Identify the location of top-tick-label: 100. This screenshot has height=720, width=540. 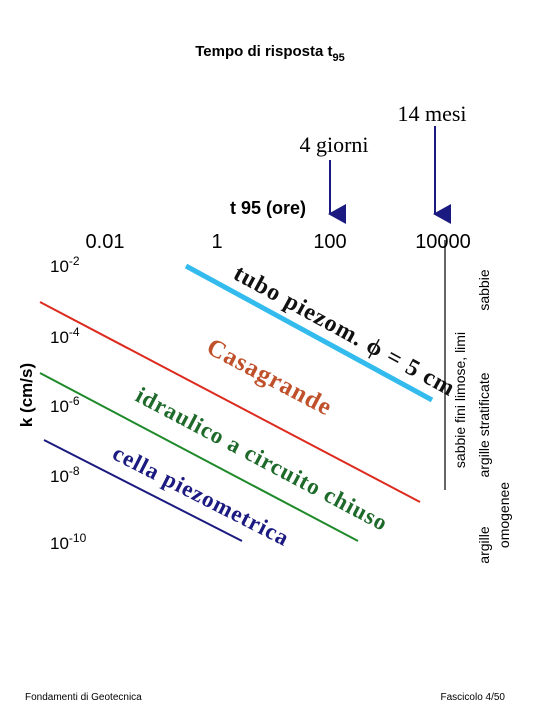
(329, 242).